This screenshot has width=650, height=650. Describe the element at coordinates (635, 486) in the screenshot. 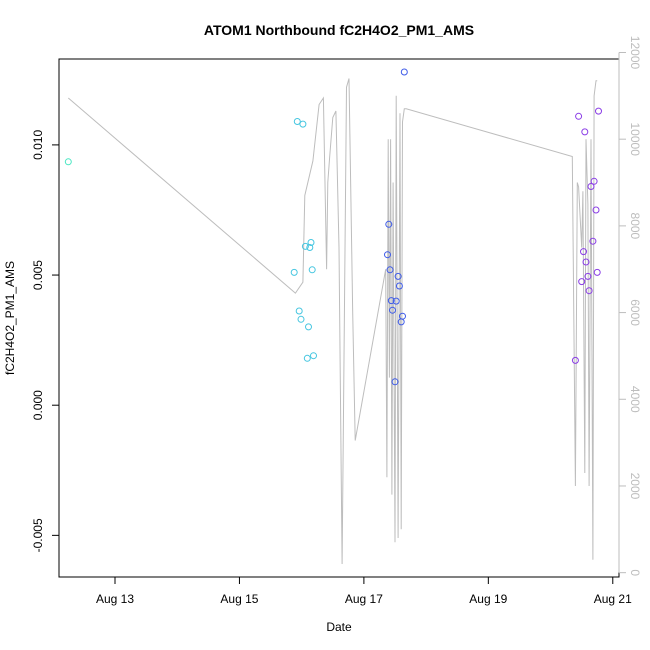

I see `y-right-tick-label: 2000` at that location.